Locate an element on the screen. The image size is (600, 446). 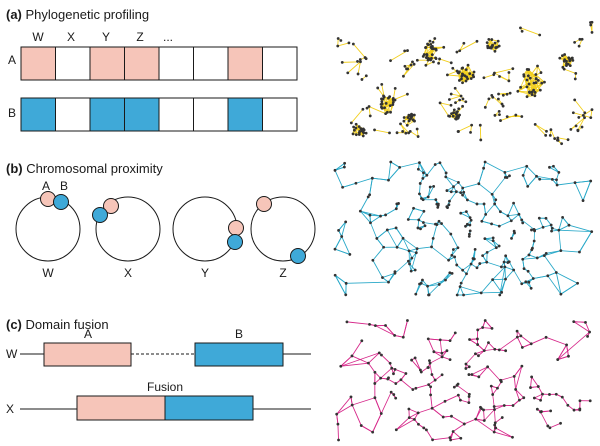
profile-cell-present is located at coordinates (245, 63).